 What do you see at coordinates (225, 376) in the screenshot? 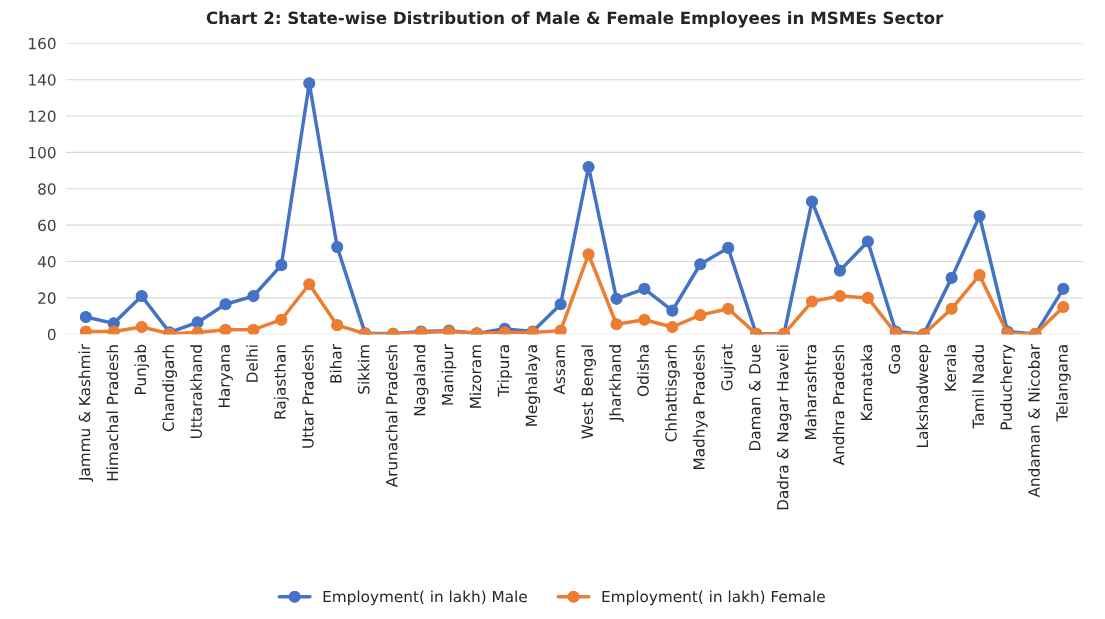
I see `x-tick-label: Haryana` at bounding box center [225, 376].